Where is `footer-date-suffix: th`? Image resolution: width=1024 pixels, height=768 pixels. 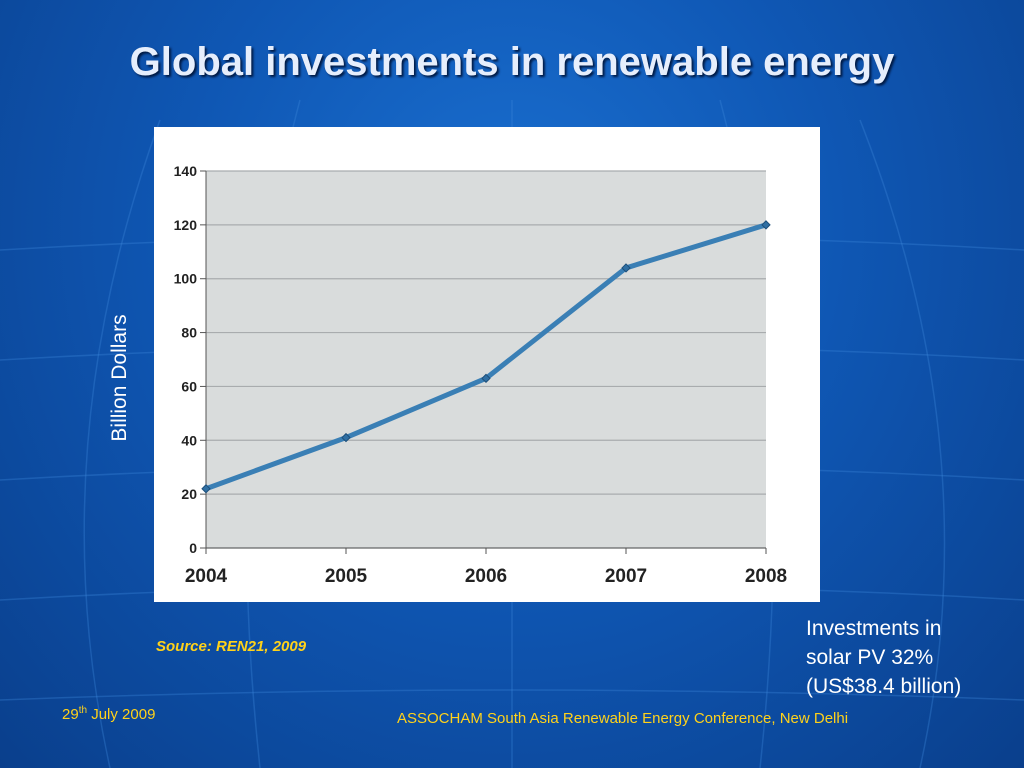 footer-date-suffix: th is located at coordinates (83, 710).